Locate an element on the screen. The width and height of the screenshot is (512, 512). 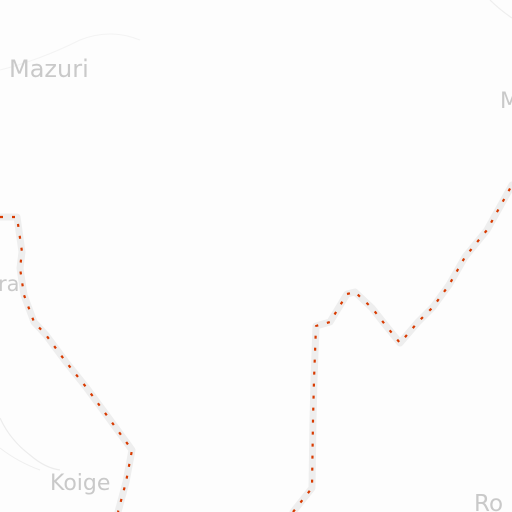
place-label-koige: Koige is located at coordinates (80, 483).